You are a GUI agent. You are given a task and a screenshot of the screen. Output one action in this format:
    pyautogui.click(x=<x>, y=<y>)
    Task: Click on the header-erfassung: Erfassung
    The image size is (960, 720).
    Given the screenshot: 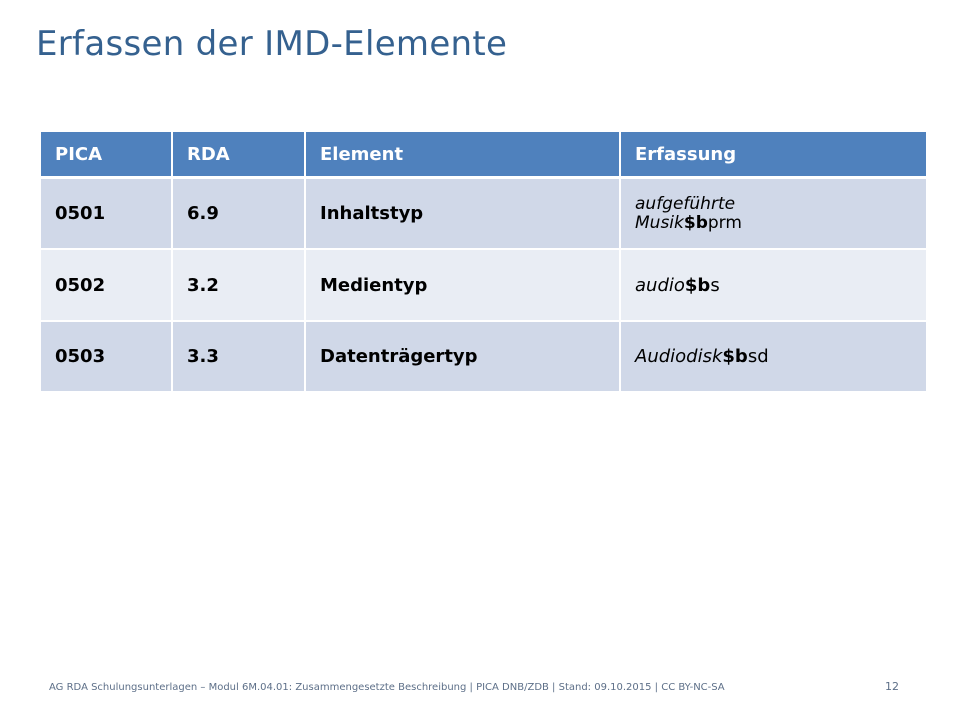 What is the action you would take?
    pyautogui.click(x=774, y=155)
    